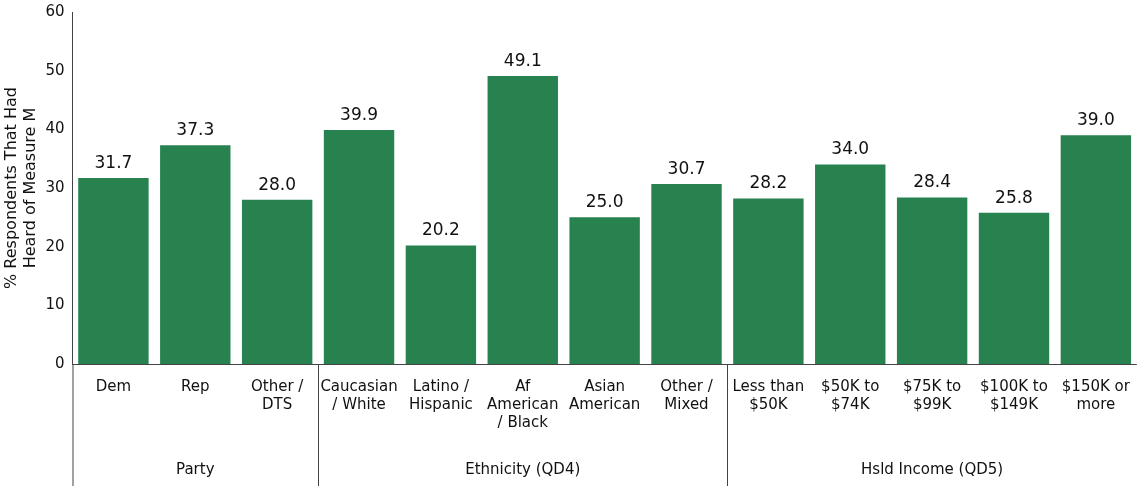 The width and height of the screenshot is (1144, 486). I want to click on data-label: 31.7, so click(113, 161).